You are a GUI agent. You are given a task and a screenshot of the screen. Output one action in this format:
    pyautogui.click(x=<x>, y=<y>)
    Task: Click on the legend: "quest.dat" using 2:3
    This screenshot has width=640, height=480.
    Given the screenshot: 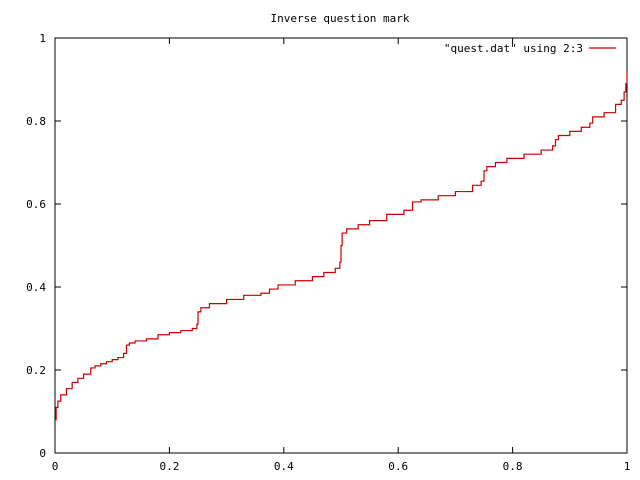 What is the action you would take?
    pyautogui.click(x=530, y=48)
    